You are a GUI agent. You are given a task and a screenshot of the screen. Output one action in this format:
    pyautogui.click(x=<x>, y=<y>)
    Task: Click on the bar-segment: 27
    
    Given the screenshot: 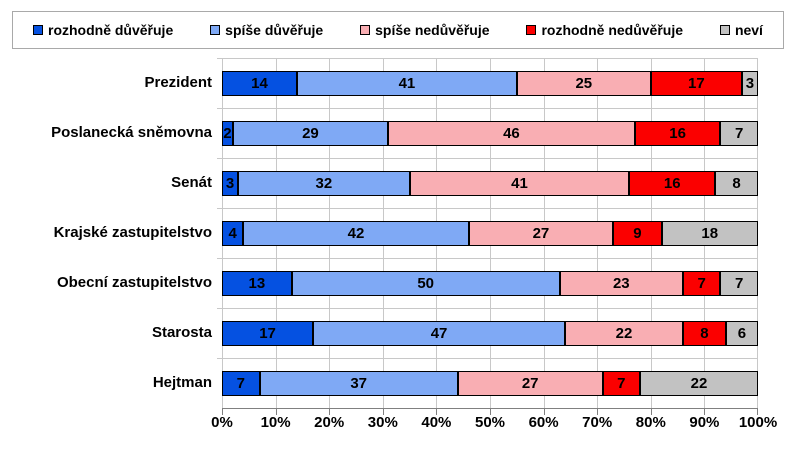 What is the action you would take?
    pyautogui.click(x=530, y=383)
    